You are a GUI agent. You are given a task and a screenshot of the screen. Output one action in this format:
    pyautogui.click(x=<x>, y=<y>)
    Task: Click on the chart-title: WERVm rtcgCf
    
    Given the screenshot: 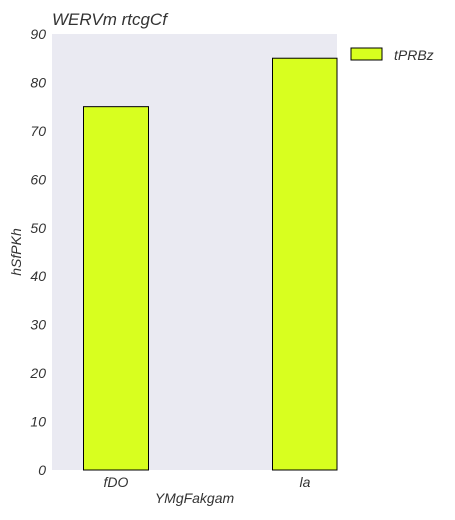 What is the action you would take?
    pyautogui.click(x=110, y=19)
    